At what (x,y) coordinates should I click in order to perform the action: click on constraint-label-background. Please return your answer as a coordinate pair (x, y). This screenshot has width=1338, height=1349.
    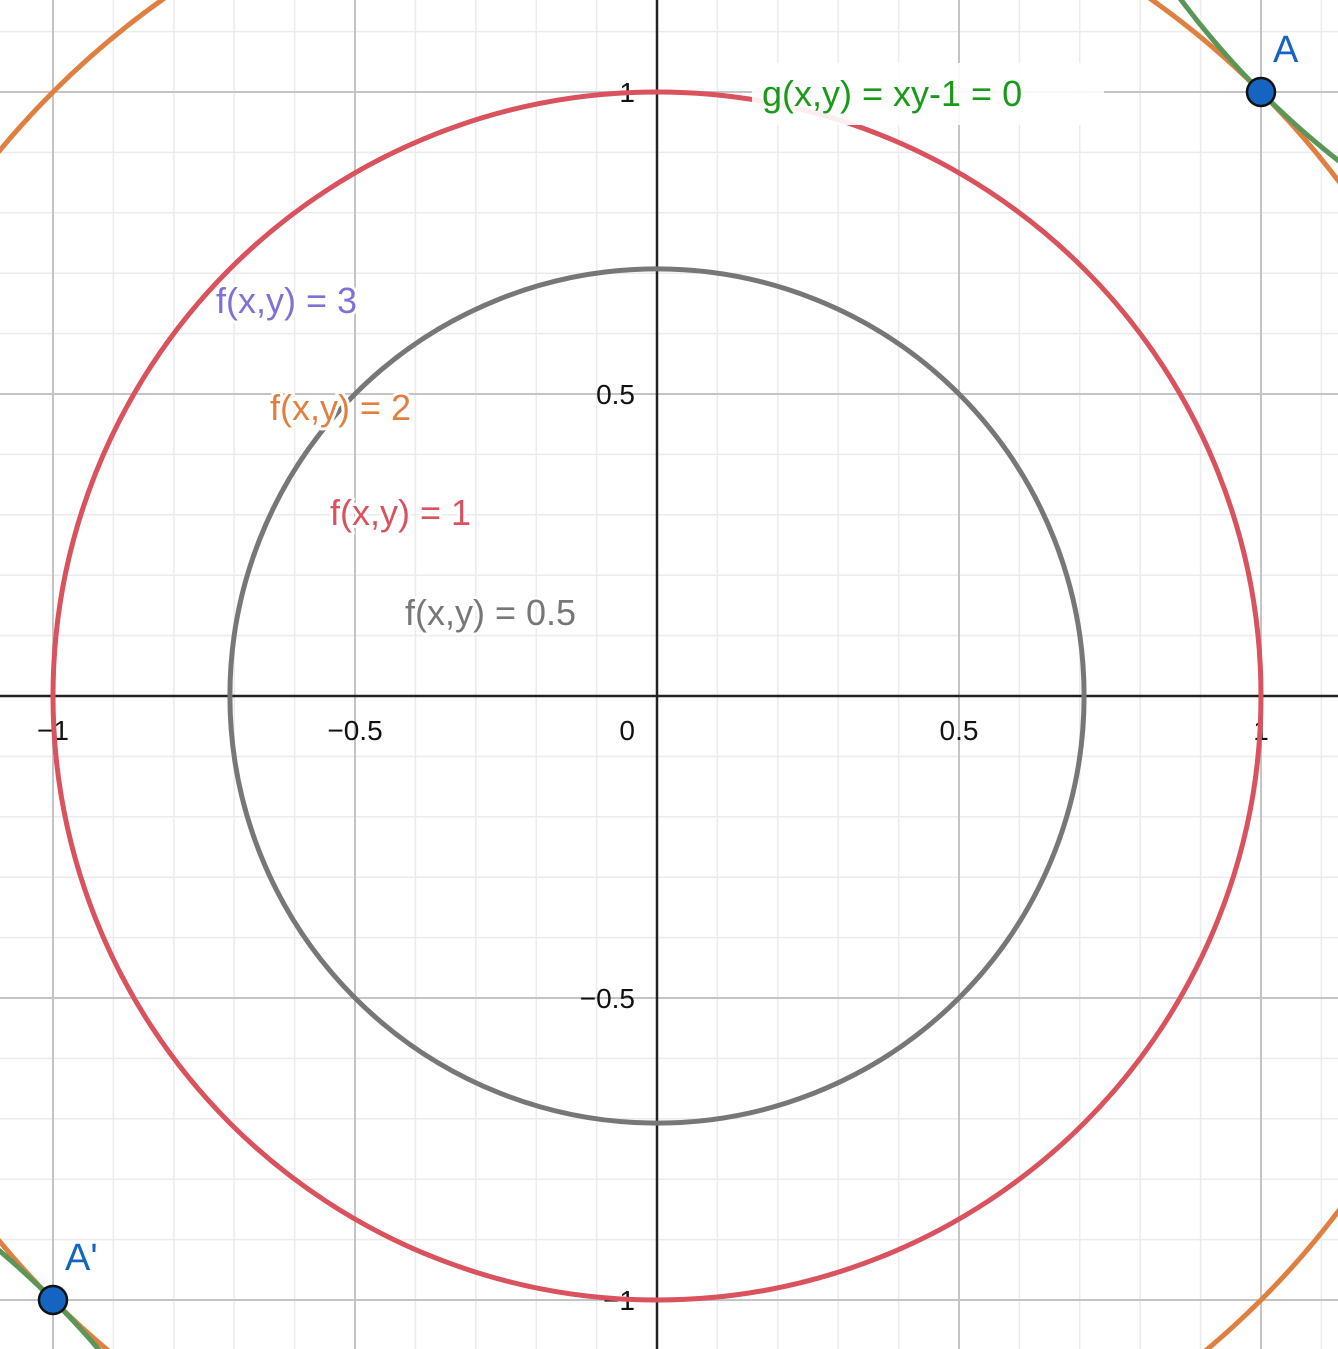
    Looking at the image, I should click on (928, 94).